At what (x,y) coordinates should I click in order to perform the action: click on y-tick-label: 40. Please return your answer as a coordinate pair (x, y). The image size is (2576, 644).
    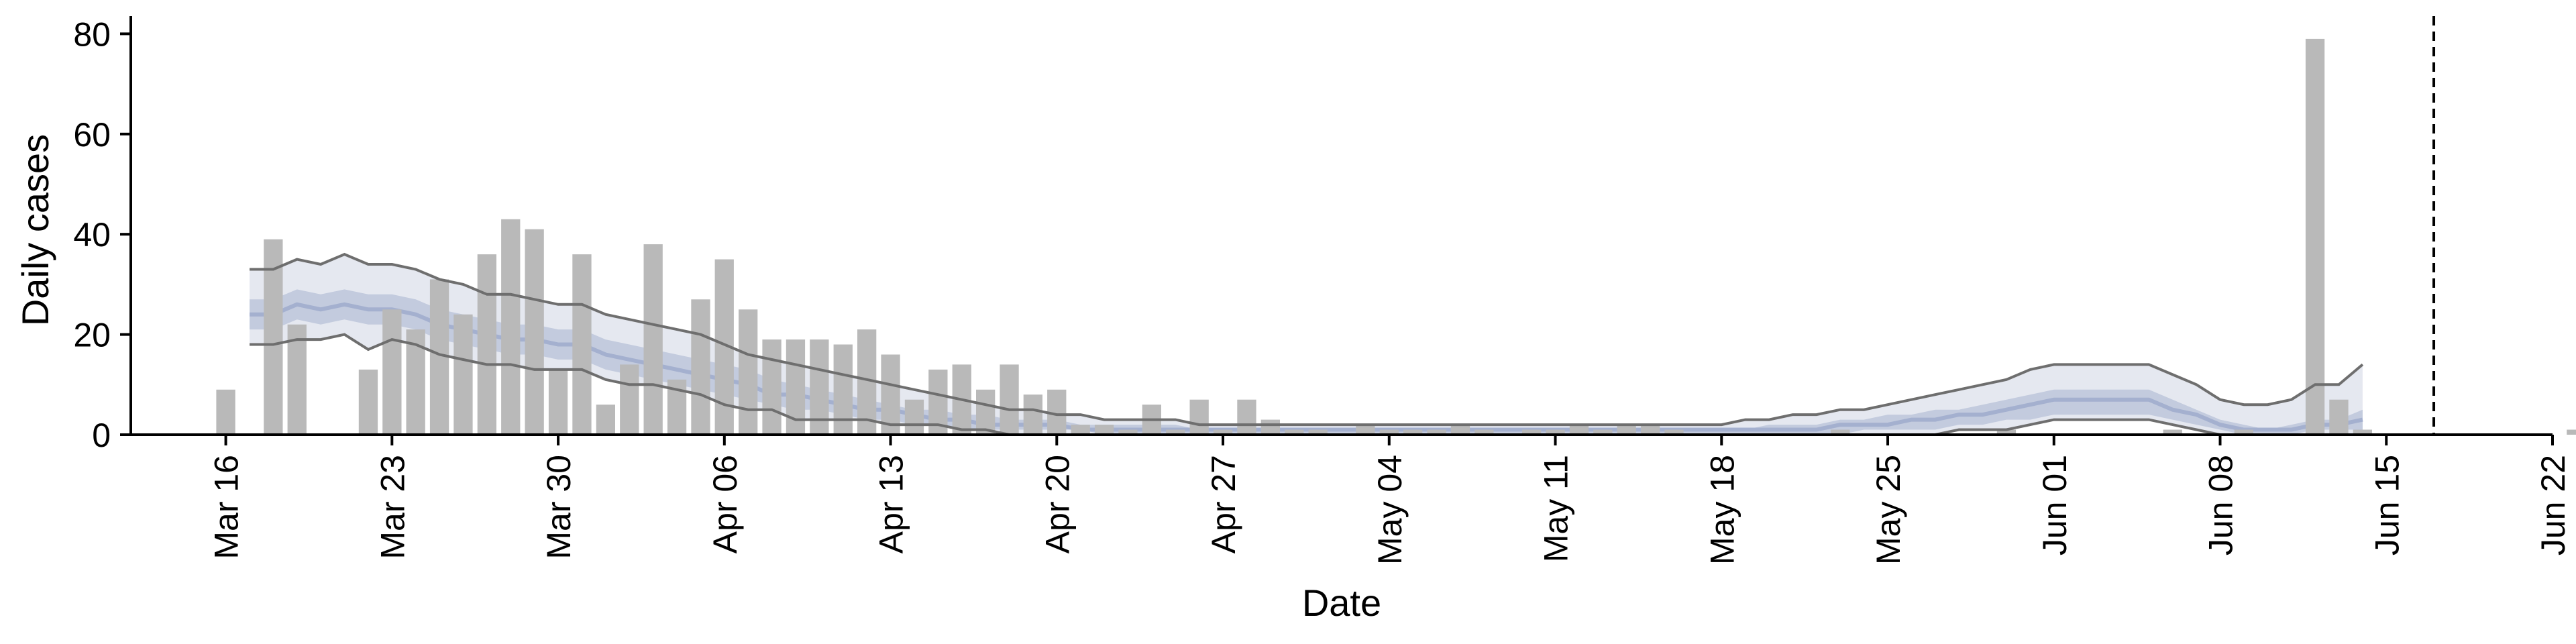
    Looking at the image, I should click on (92, 235).